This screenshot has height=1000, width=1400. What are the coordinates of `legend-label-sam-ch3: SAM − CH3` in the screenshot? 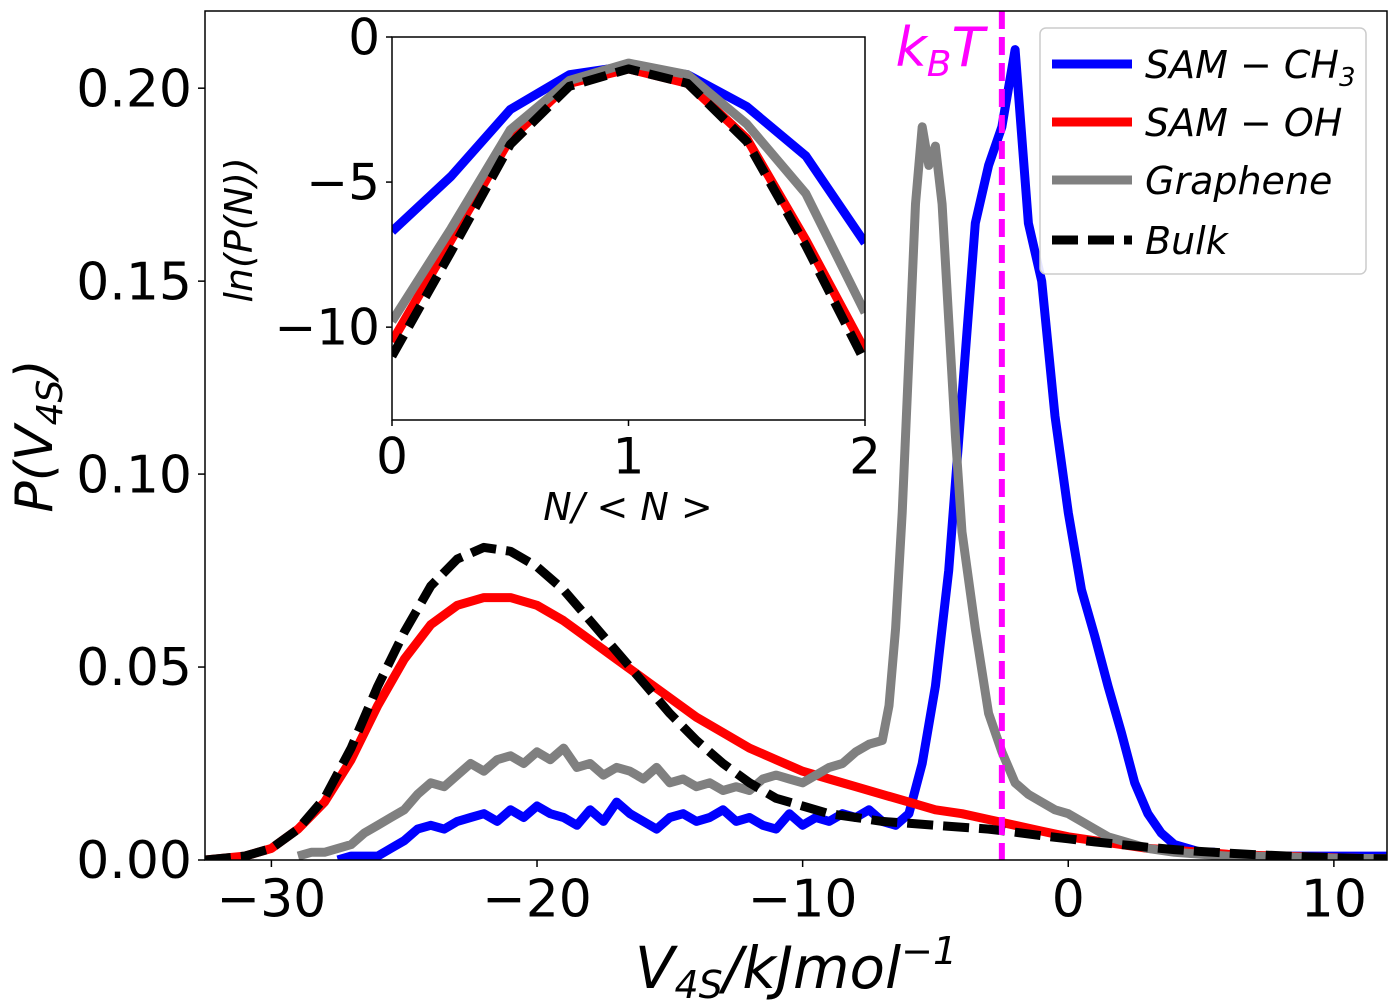 It's located at (1250, 68).